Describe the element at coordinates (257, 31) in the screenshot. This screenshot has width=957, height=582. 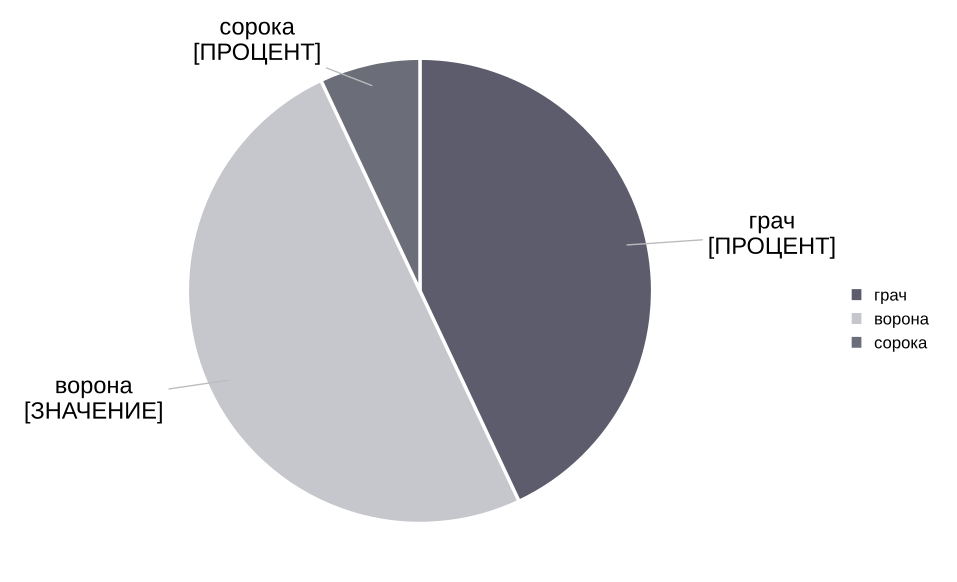
I see `slice-label: сорока` at that location.